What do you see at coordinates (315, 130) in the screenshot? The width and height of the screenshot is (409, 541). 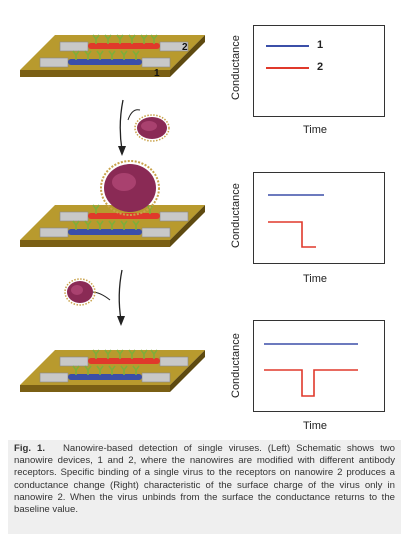 I see `graph-1-xlabel: Time` at bounding box center [315, 130].